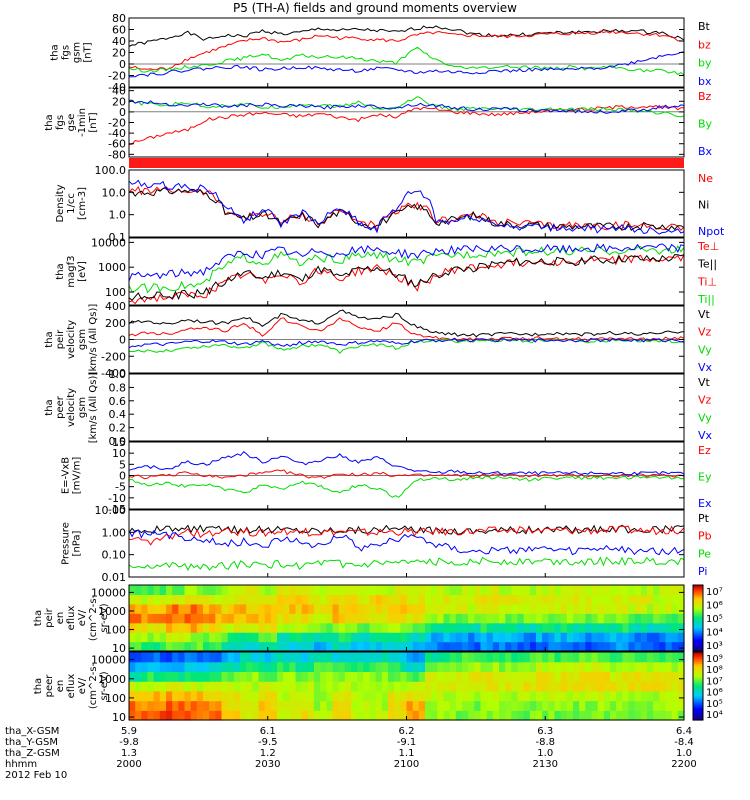 Image resolution: width=750 pixels, height=800 pixels. What do you see at coordinates (77, 476) in the screenshot?
I see `y-axis-label-line: [mV/m]` at bounding box center [77, 476].